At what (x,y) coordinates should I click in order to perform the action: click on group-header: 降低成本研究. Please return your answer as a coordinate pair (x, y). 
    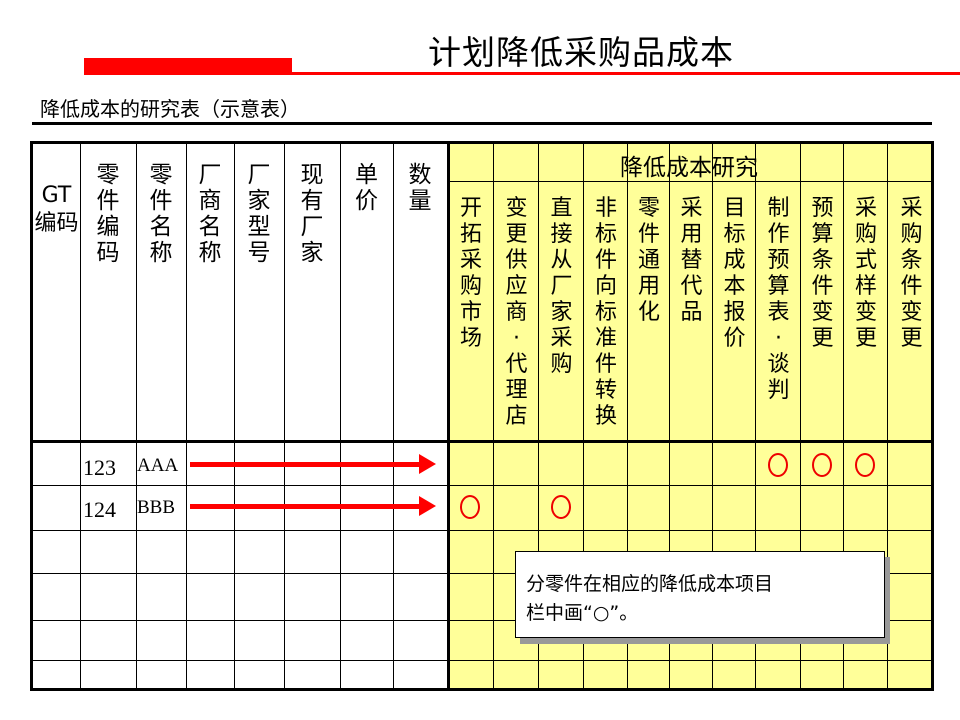
    Looking at the image, I should click on (689, 168).